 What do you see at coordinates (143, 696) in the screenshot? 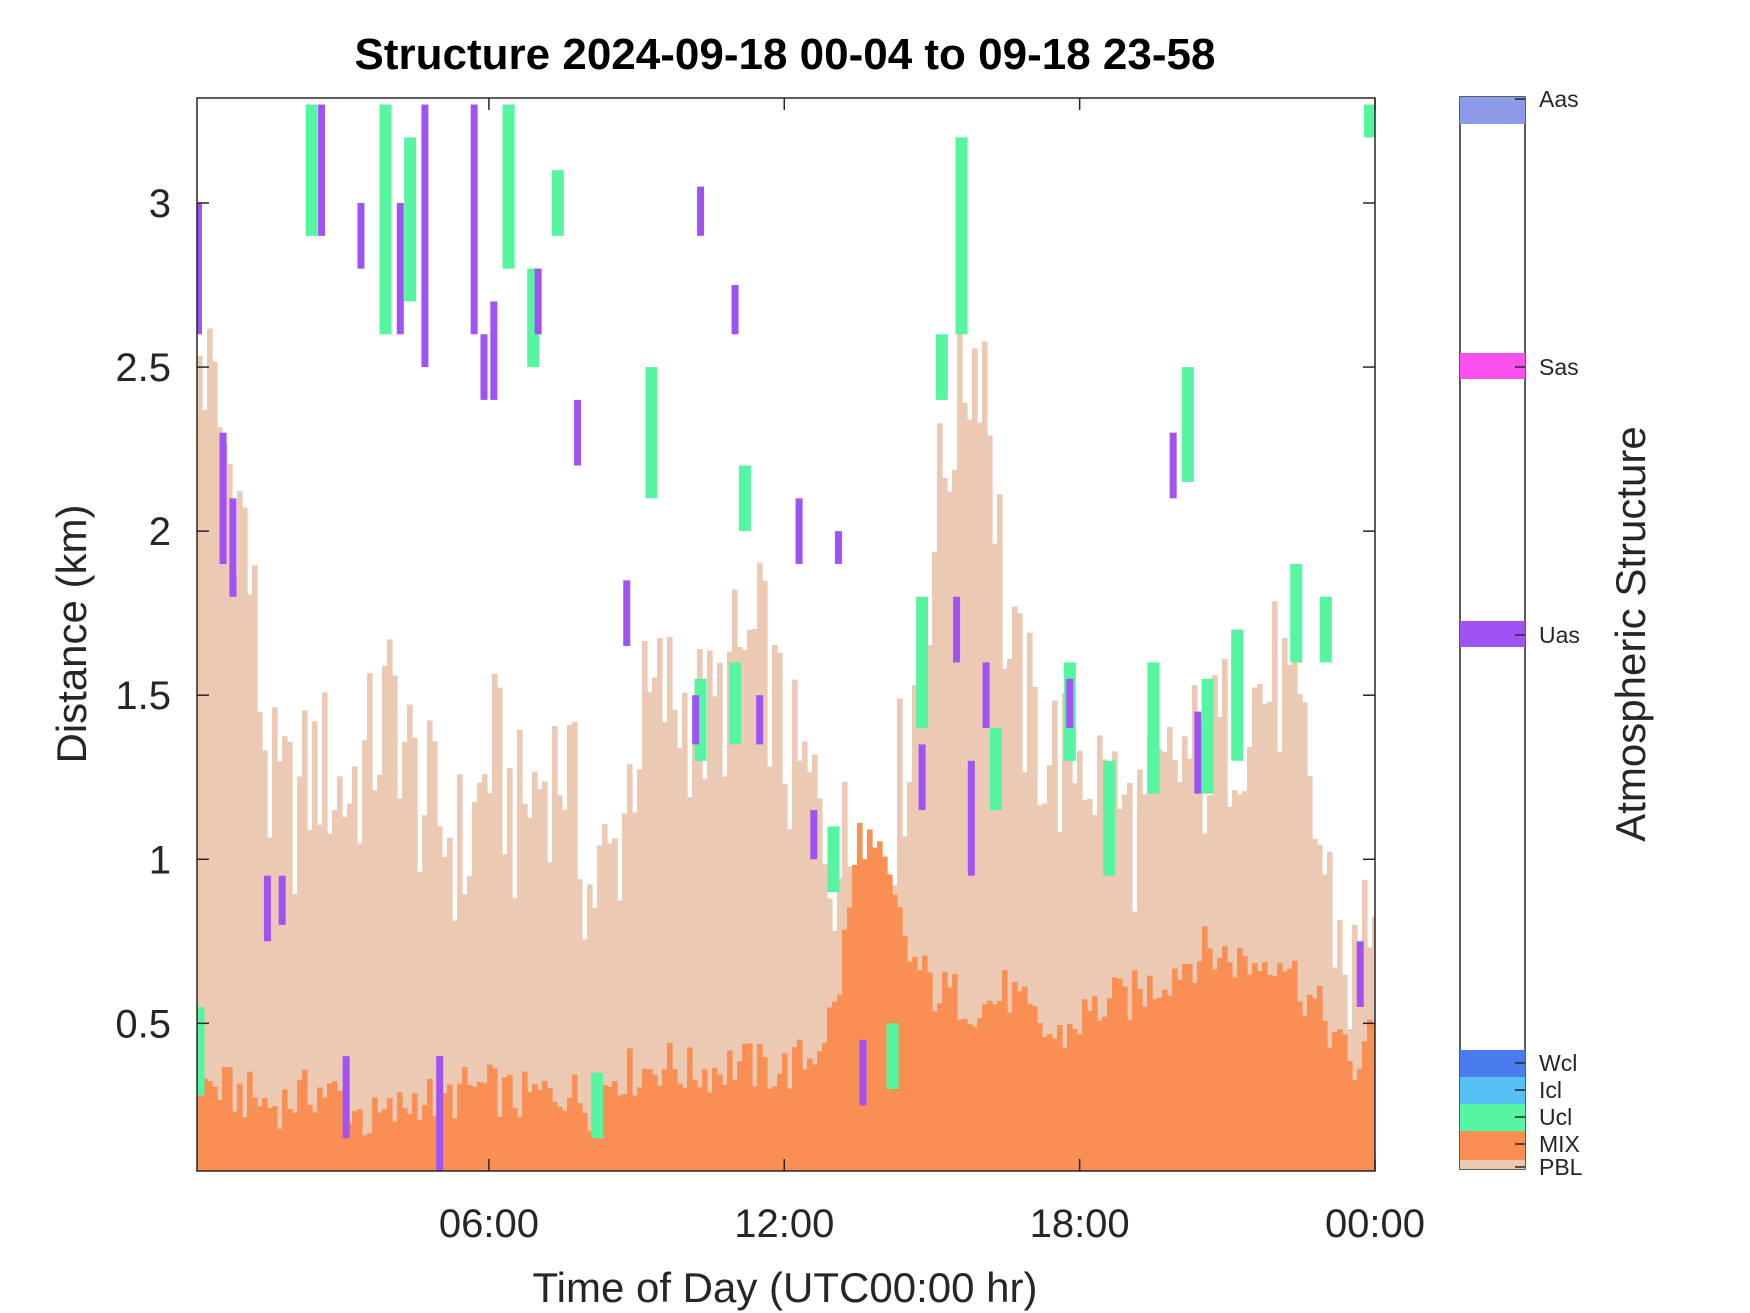
I see `y-tick-label: 1.5` at bounding box center [143, 696].